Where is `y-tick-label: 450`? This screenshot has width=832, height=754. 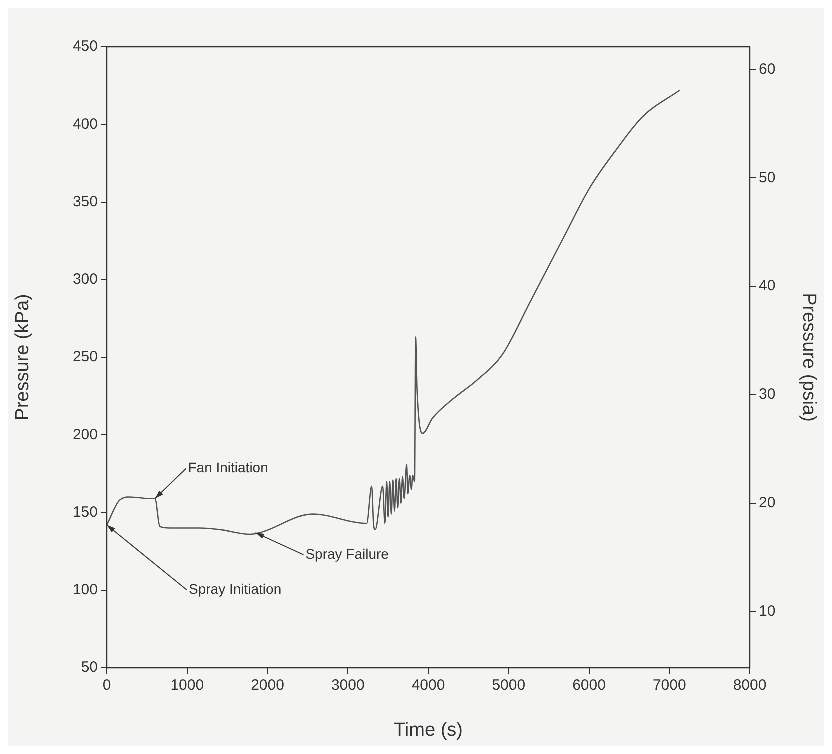 y-tick-label: 450 is located at coordinates (85, 47).